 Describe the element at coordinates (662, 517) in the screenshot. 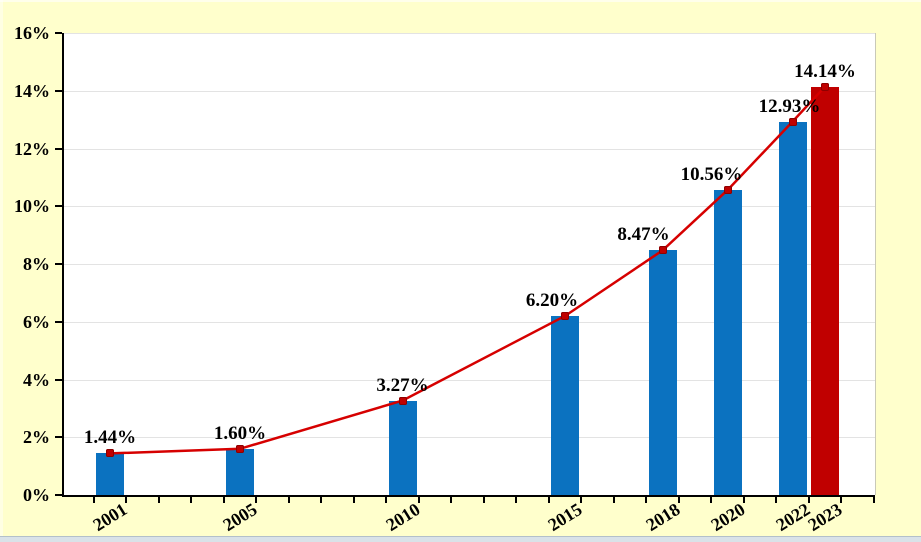

I see `x-axis-label-2018: 2018` at that location.